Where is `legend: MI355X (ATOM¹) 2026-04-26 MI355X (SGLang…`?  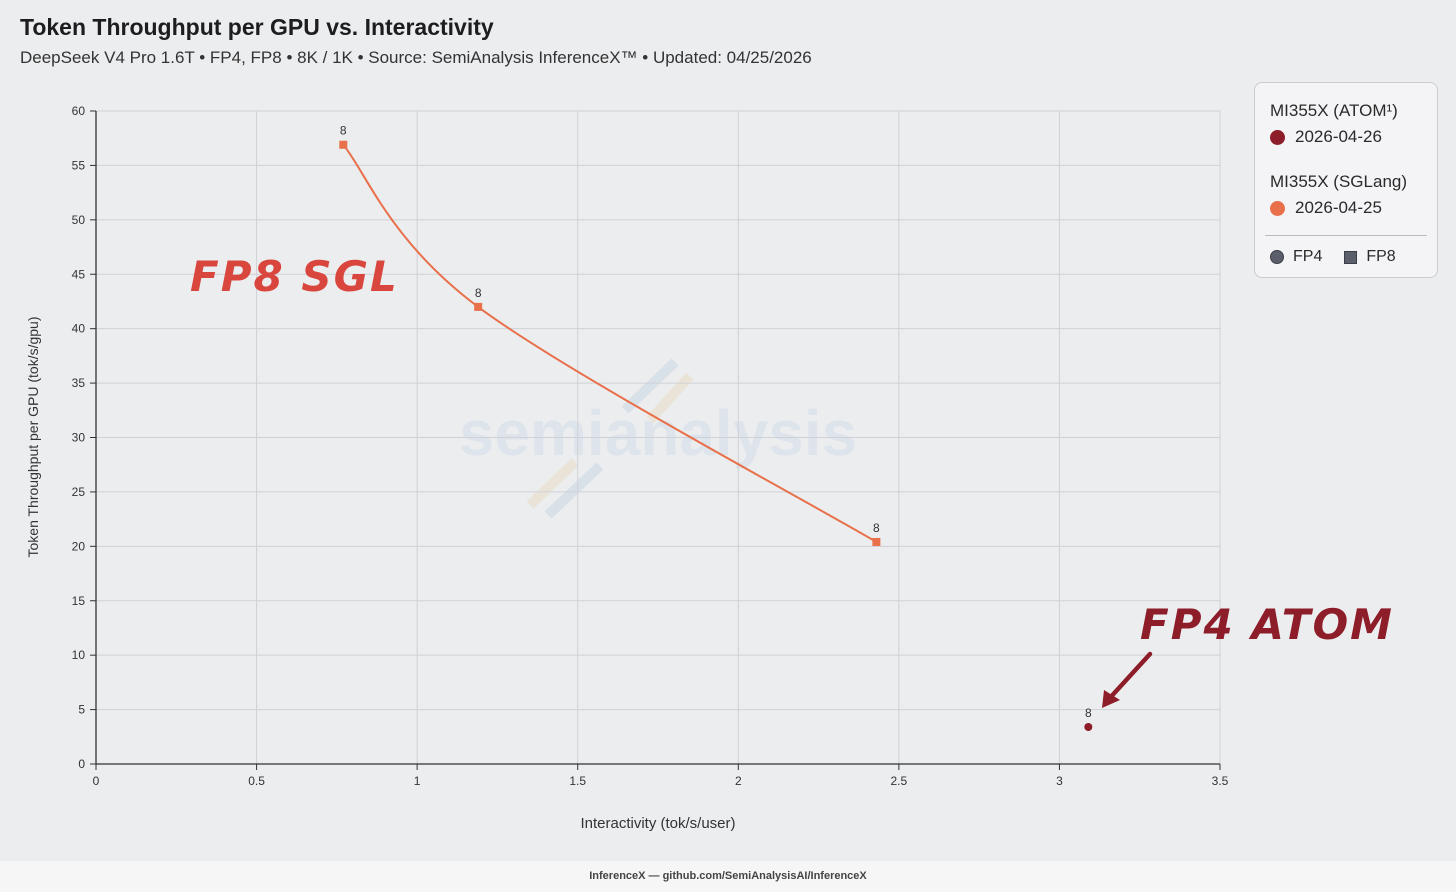 legend: MI355X (ATOM¹) 2026-04-26 MI355X (SGLang… is located at coordinates (1346, 180).